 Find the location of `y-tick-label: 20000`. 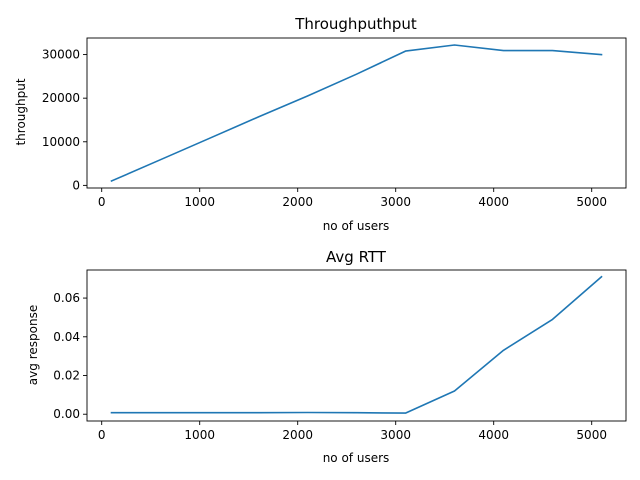

y-tick-label: 20000 is located at coordinates (61, 98).